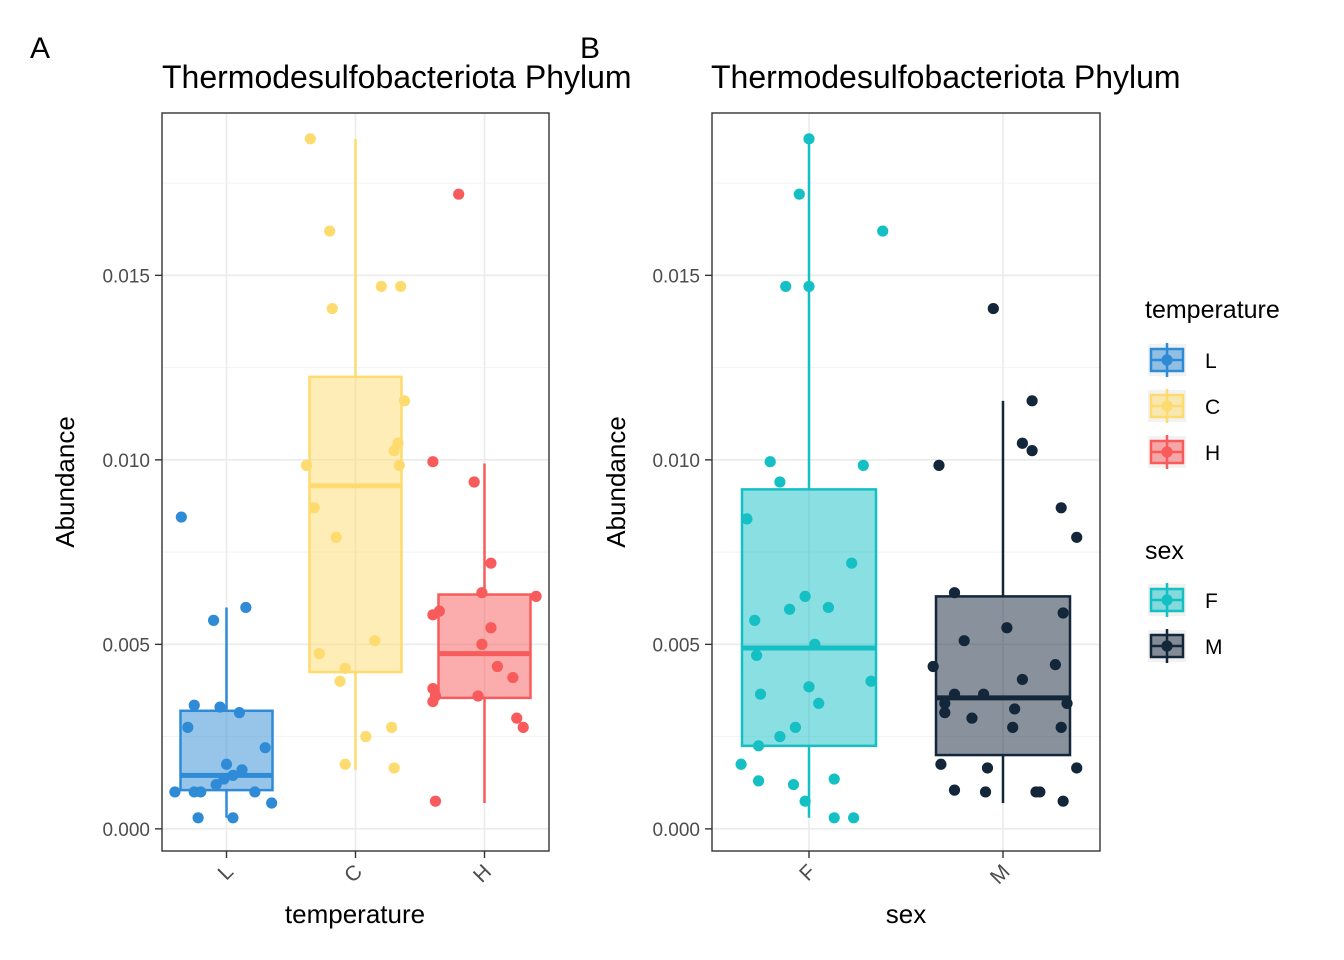 The width and height of the screenshot is (1344, 960). I want to click on panel-a-y-axis-label: Abundance, so click(65, 482).